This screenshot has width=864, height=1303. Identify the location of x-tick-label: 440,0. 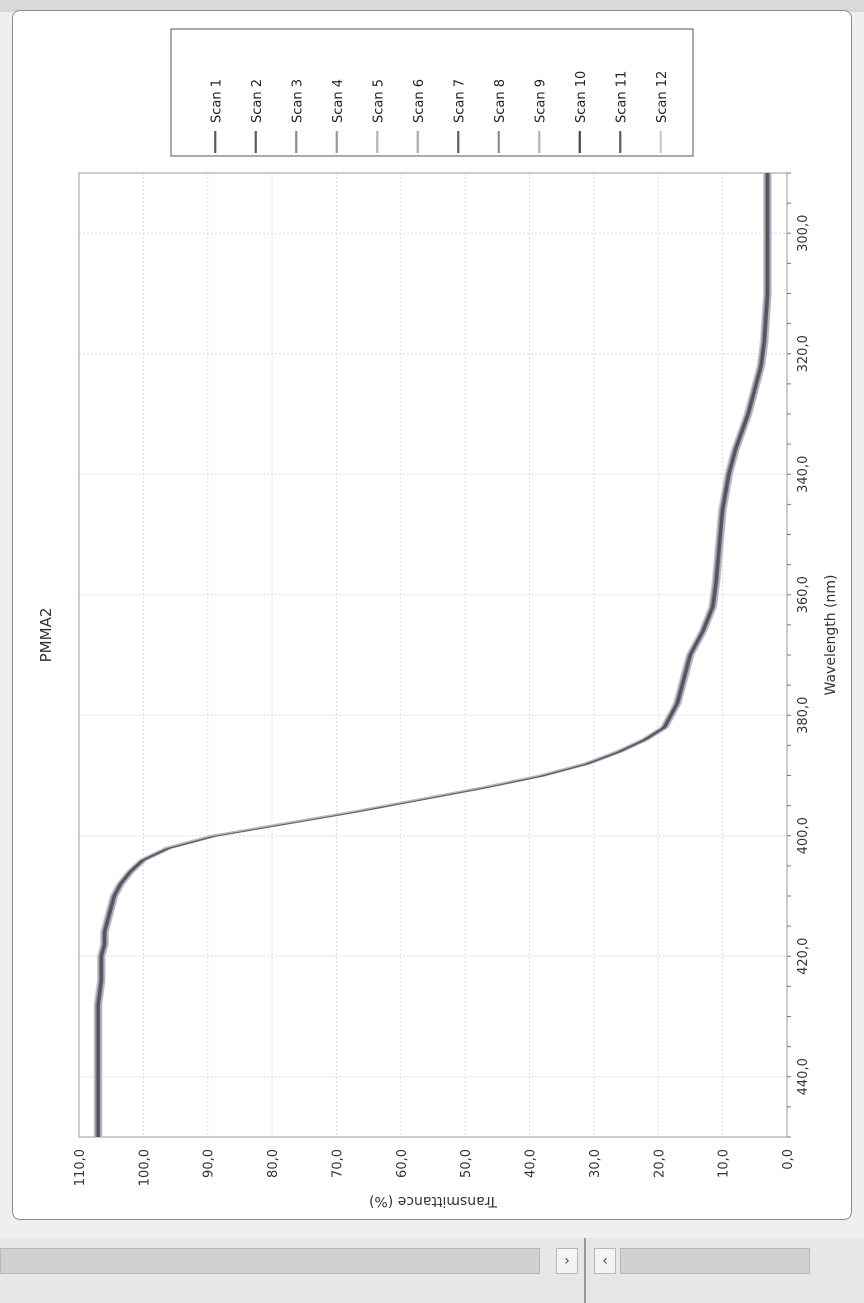
(803, 1076).